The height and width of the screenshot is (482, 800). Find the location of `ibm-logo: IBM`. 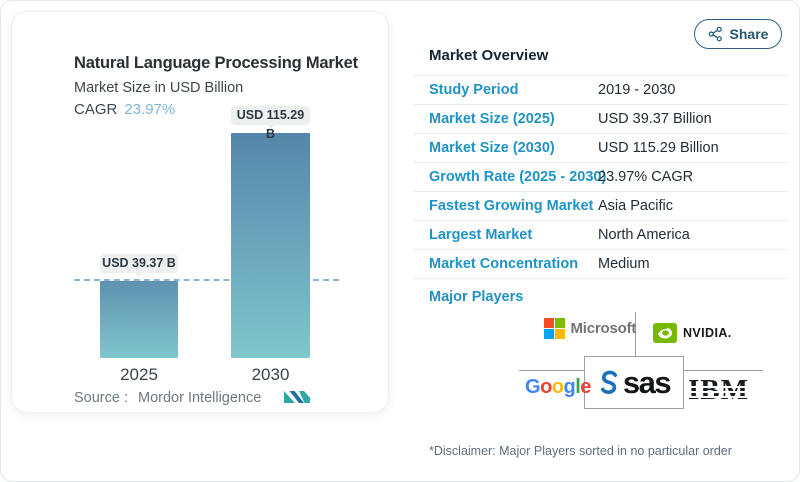

ibm-logo: IBM is located at coordinates (721, 390).